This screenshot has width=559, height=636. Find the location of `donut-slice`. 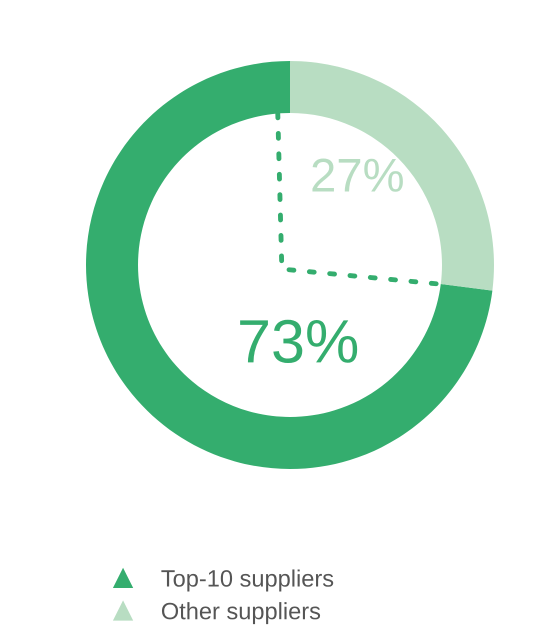

donut-slice is located at coordinates (392, 176).